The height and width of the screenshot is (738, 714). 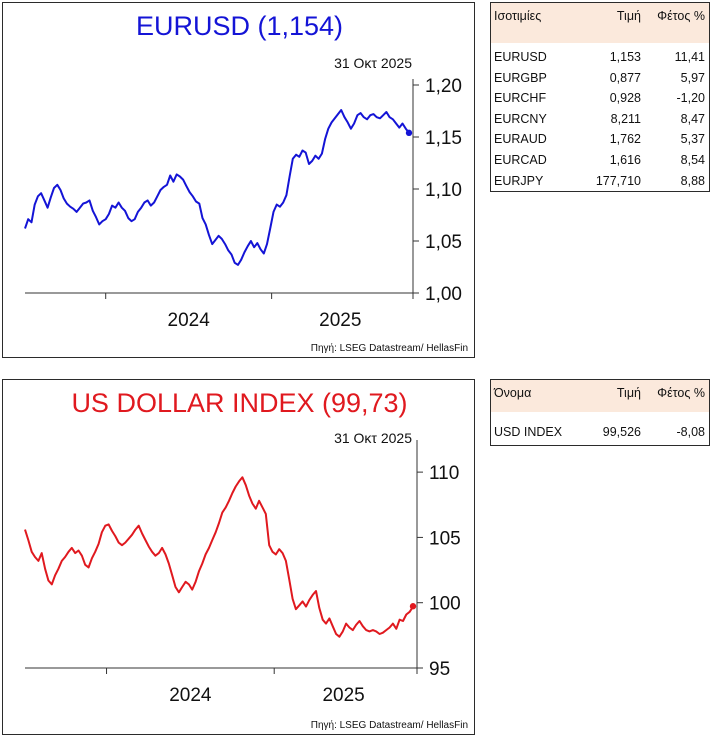 I want to click on table-row-label: EURGBP, so click(x=520, y=77).